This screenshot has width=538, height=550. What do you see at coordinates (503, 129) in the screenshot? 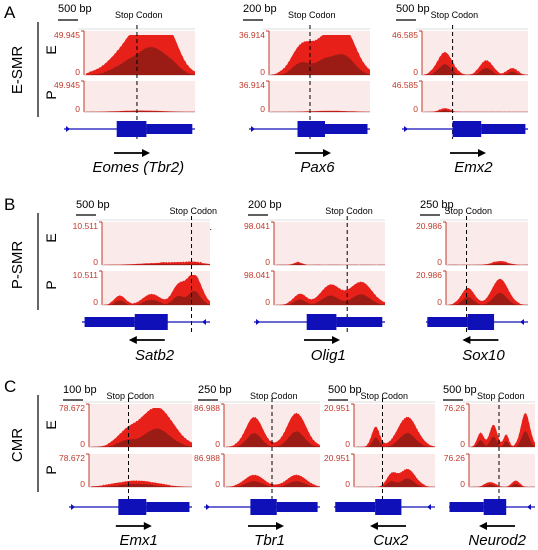
I see `utr-block` at bounding box center [503, 129].